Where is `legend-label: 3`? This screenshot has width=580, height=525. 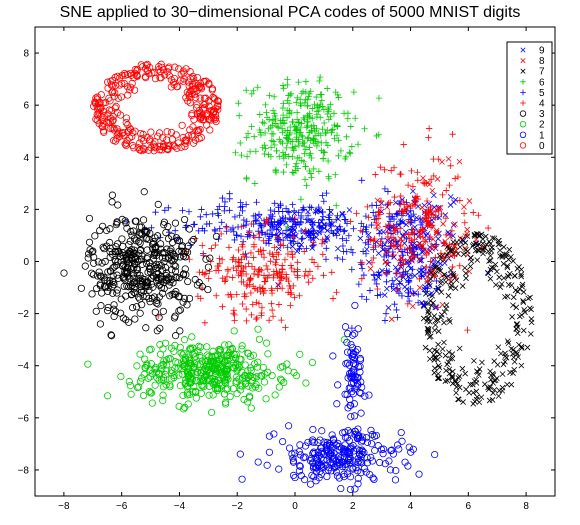
legend-label: 3 is located at coordinates (542, 114).